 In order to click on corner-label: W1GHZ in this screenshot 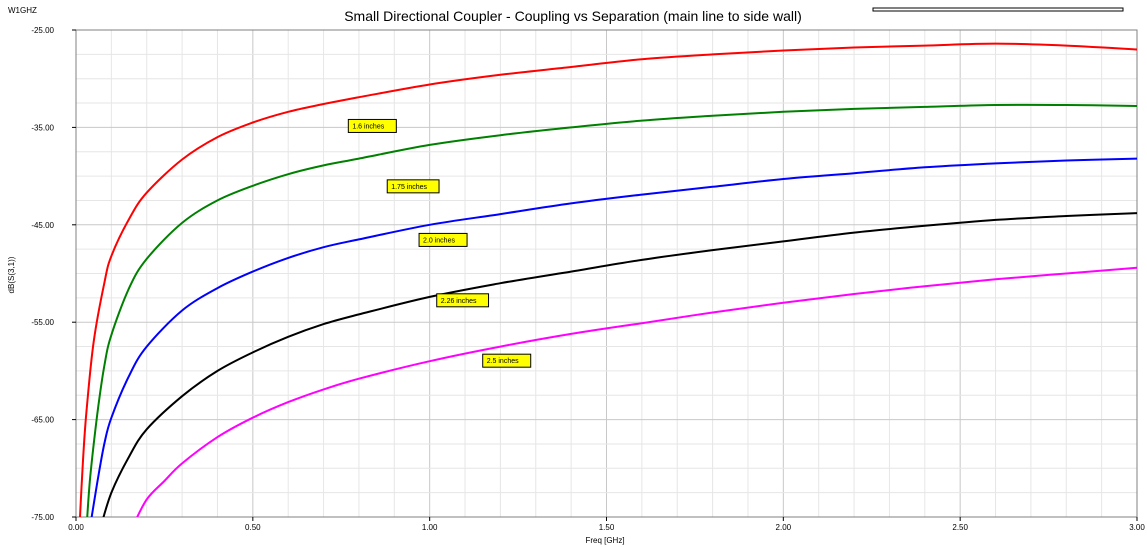, I will do `click(22, 10)`.